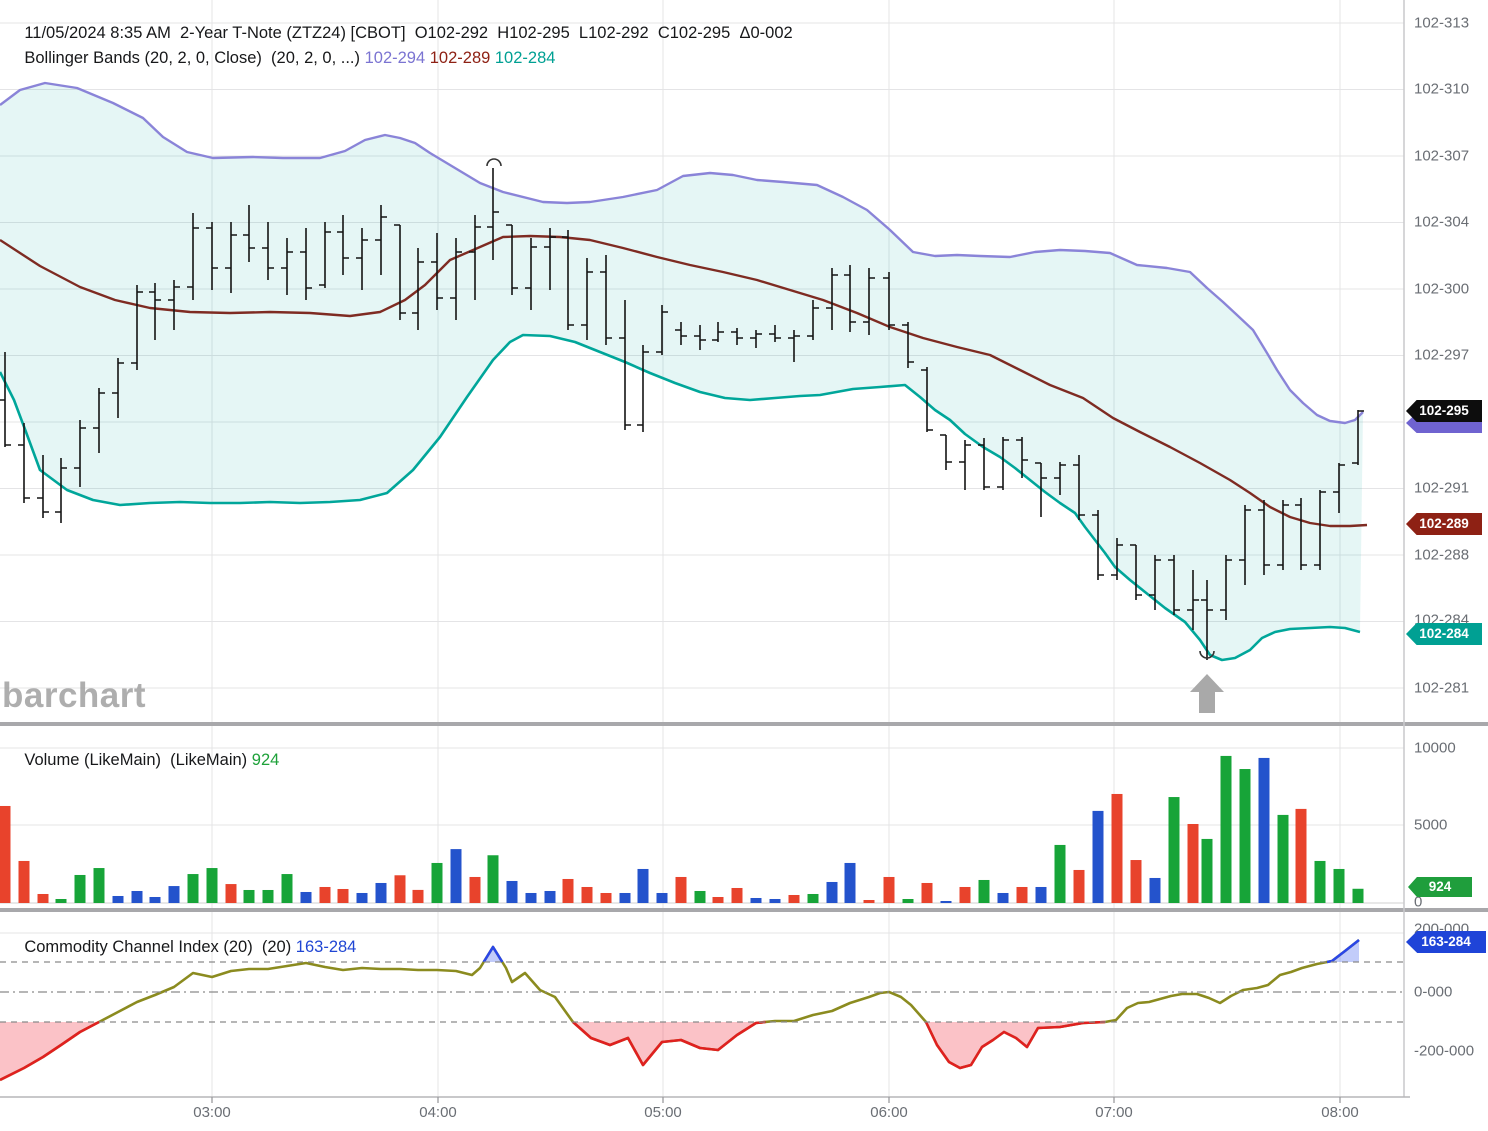 The width and height of the screenshot is (1488, 1131). I want to click on price-axis-label: 102-307, so click(1442, 156).